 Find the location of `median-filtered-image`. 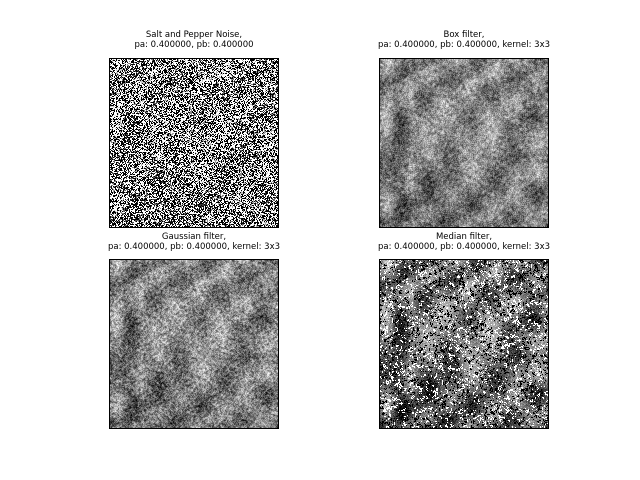

median-filtered-image is located at coordinates (464, 344).